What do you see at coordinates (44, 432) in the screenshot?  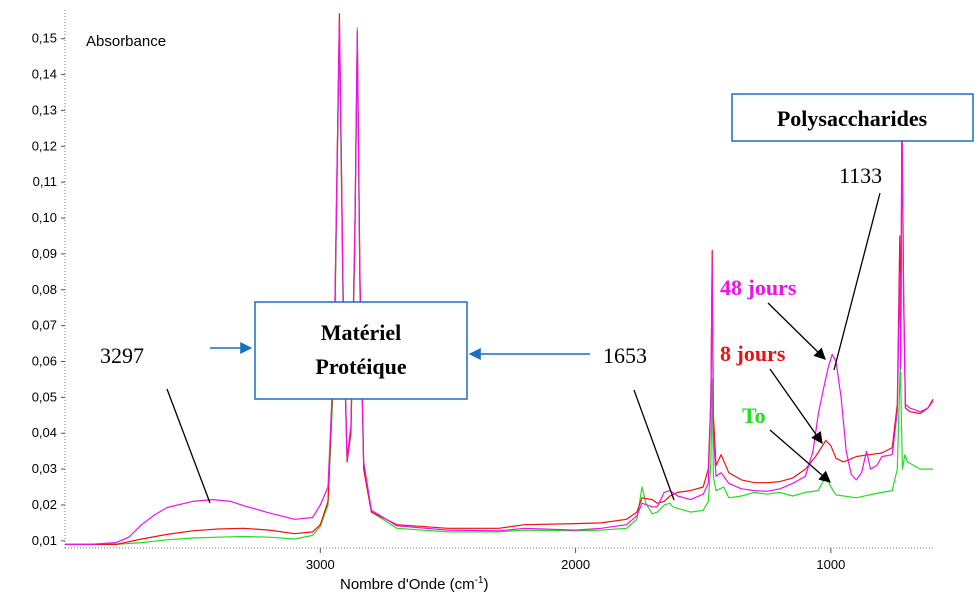 I see `y-tick-label: 0,04` at bounding box center [44, 432].